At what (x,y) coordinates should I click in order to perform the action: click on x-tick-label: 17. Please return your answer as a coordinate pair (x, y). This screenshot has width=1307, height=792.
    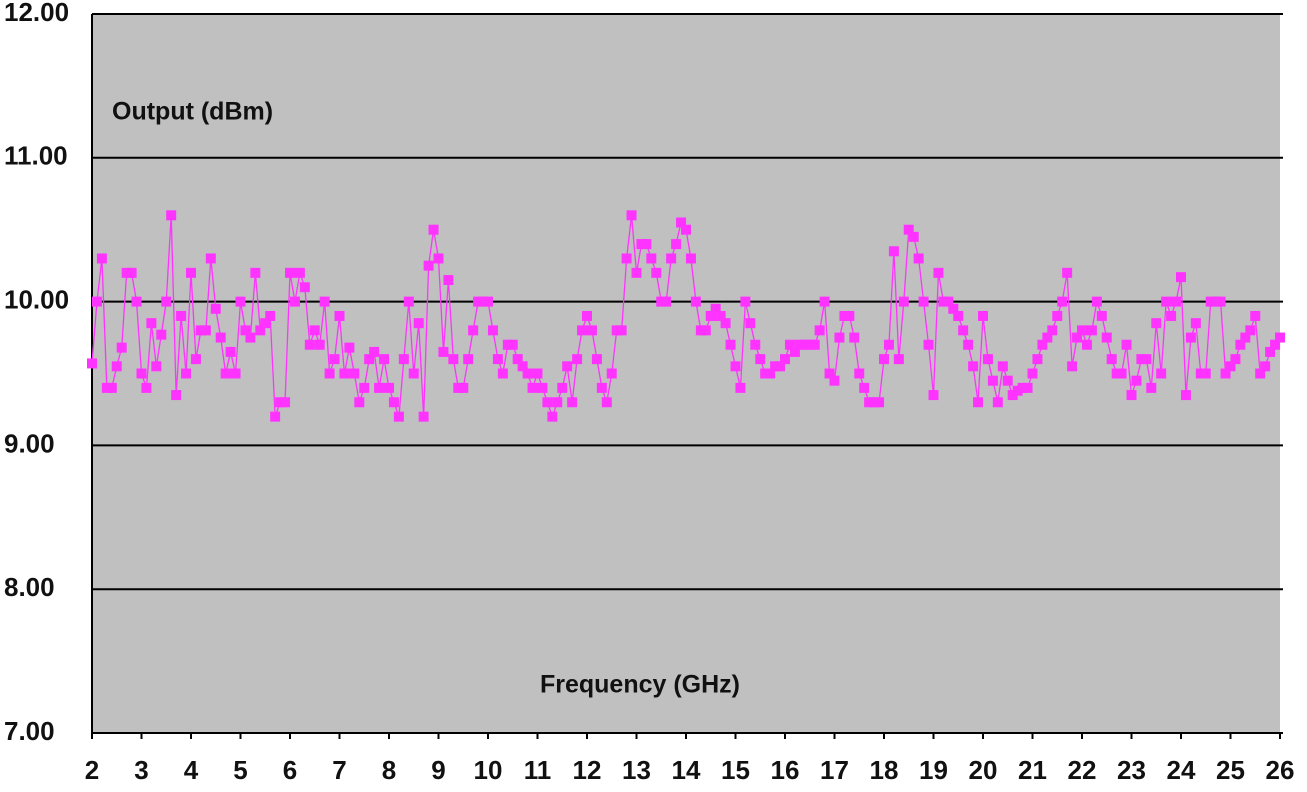
    Looking at the image, I should click on (834, 770).